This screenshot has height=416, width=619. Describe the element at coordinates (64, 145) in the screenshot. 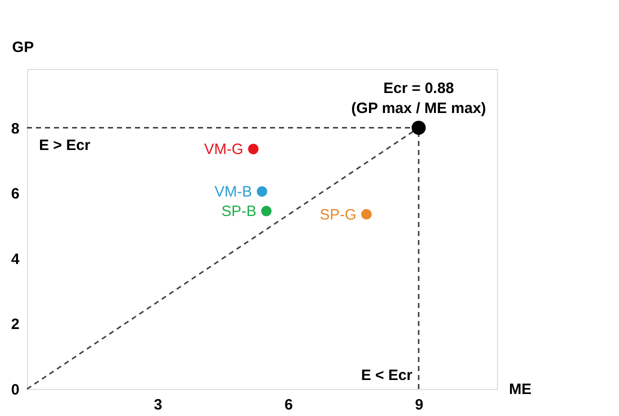

I see `annotation: E > Ecr` at that location.